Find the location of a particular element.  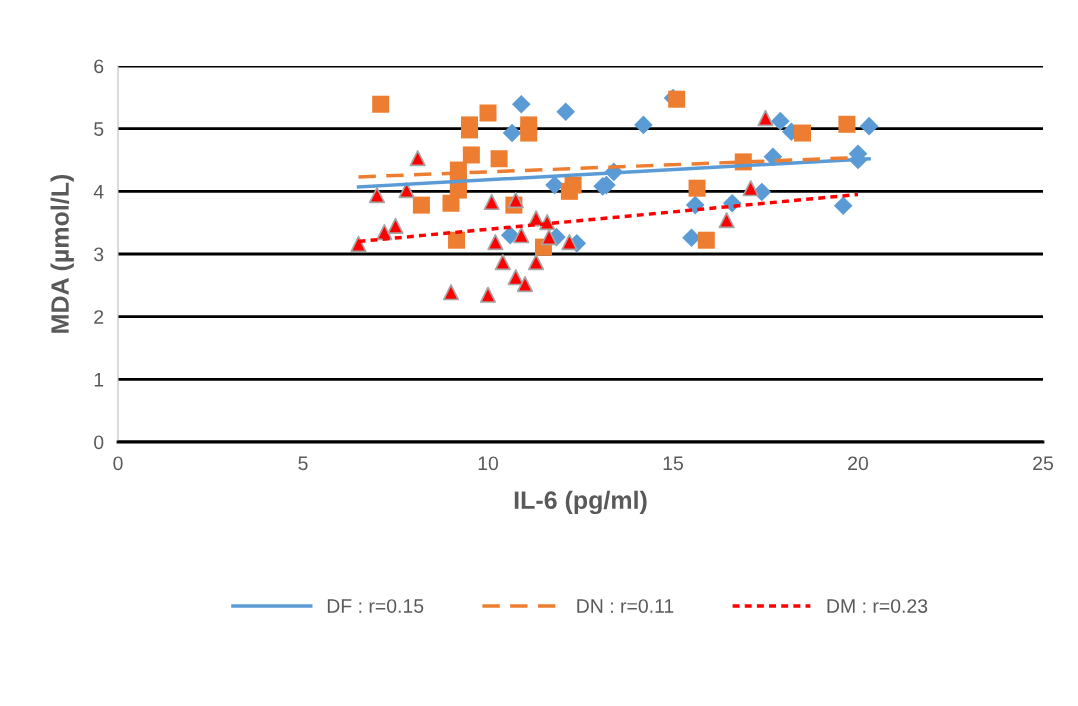

x-tick-label: 0 is located at coordinates (118, 463).